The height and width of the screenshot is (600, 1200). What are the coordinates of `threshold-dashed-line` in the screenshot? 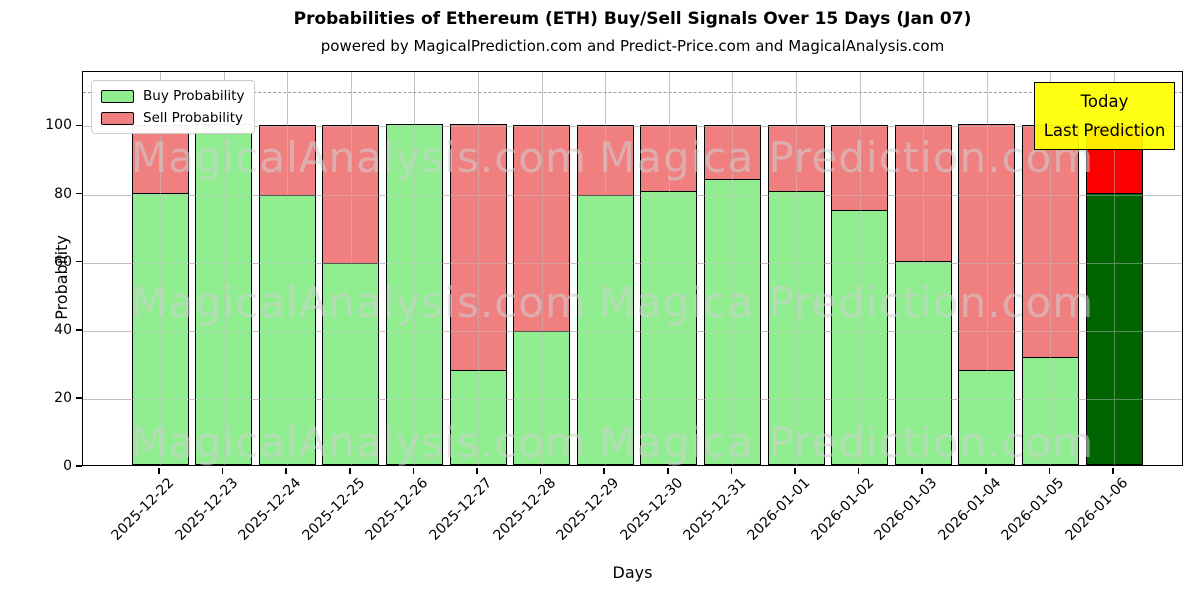 It's located at (632, 93).